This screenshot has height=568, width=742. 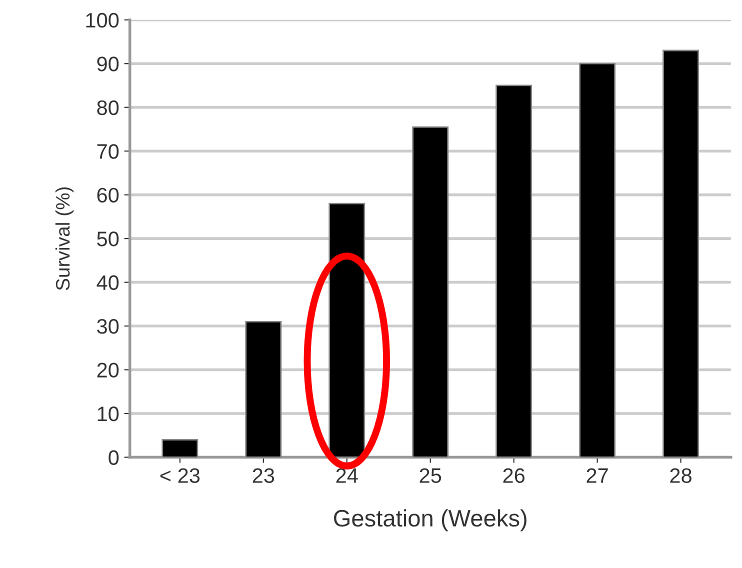 What do you see at coordinates (108, 195) in the screenshot?
I see `y-tick-label: 60` at bounding box center [108, 195].